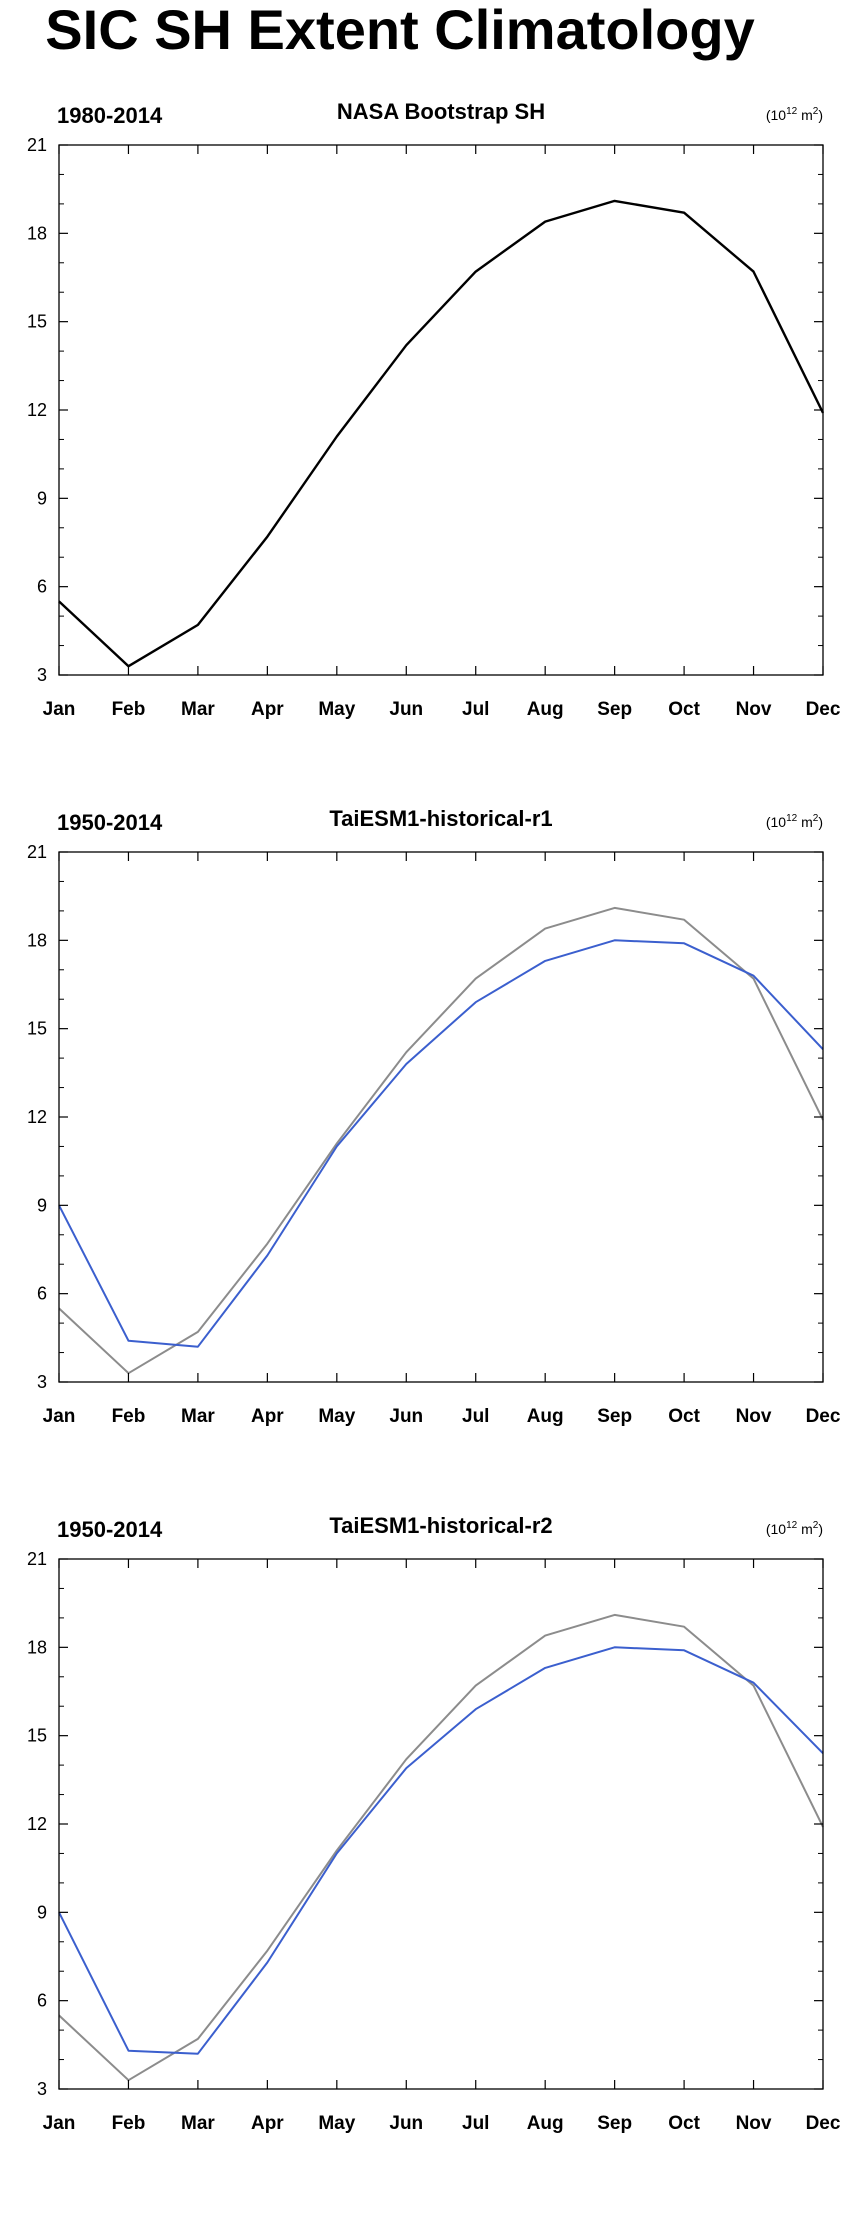  Describe the element at coordinates (110, 115) in the screenshot. I see `period-label: 1980-2014` at that location.